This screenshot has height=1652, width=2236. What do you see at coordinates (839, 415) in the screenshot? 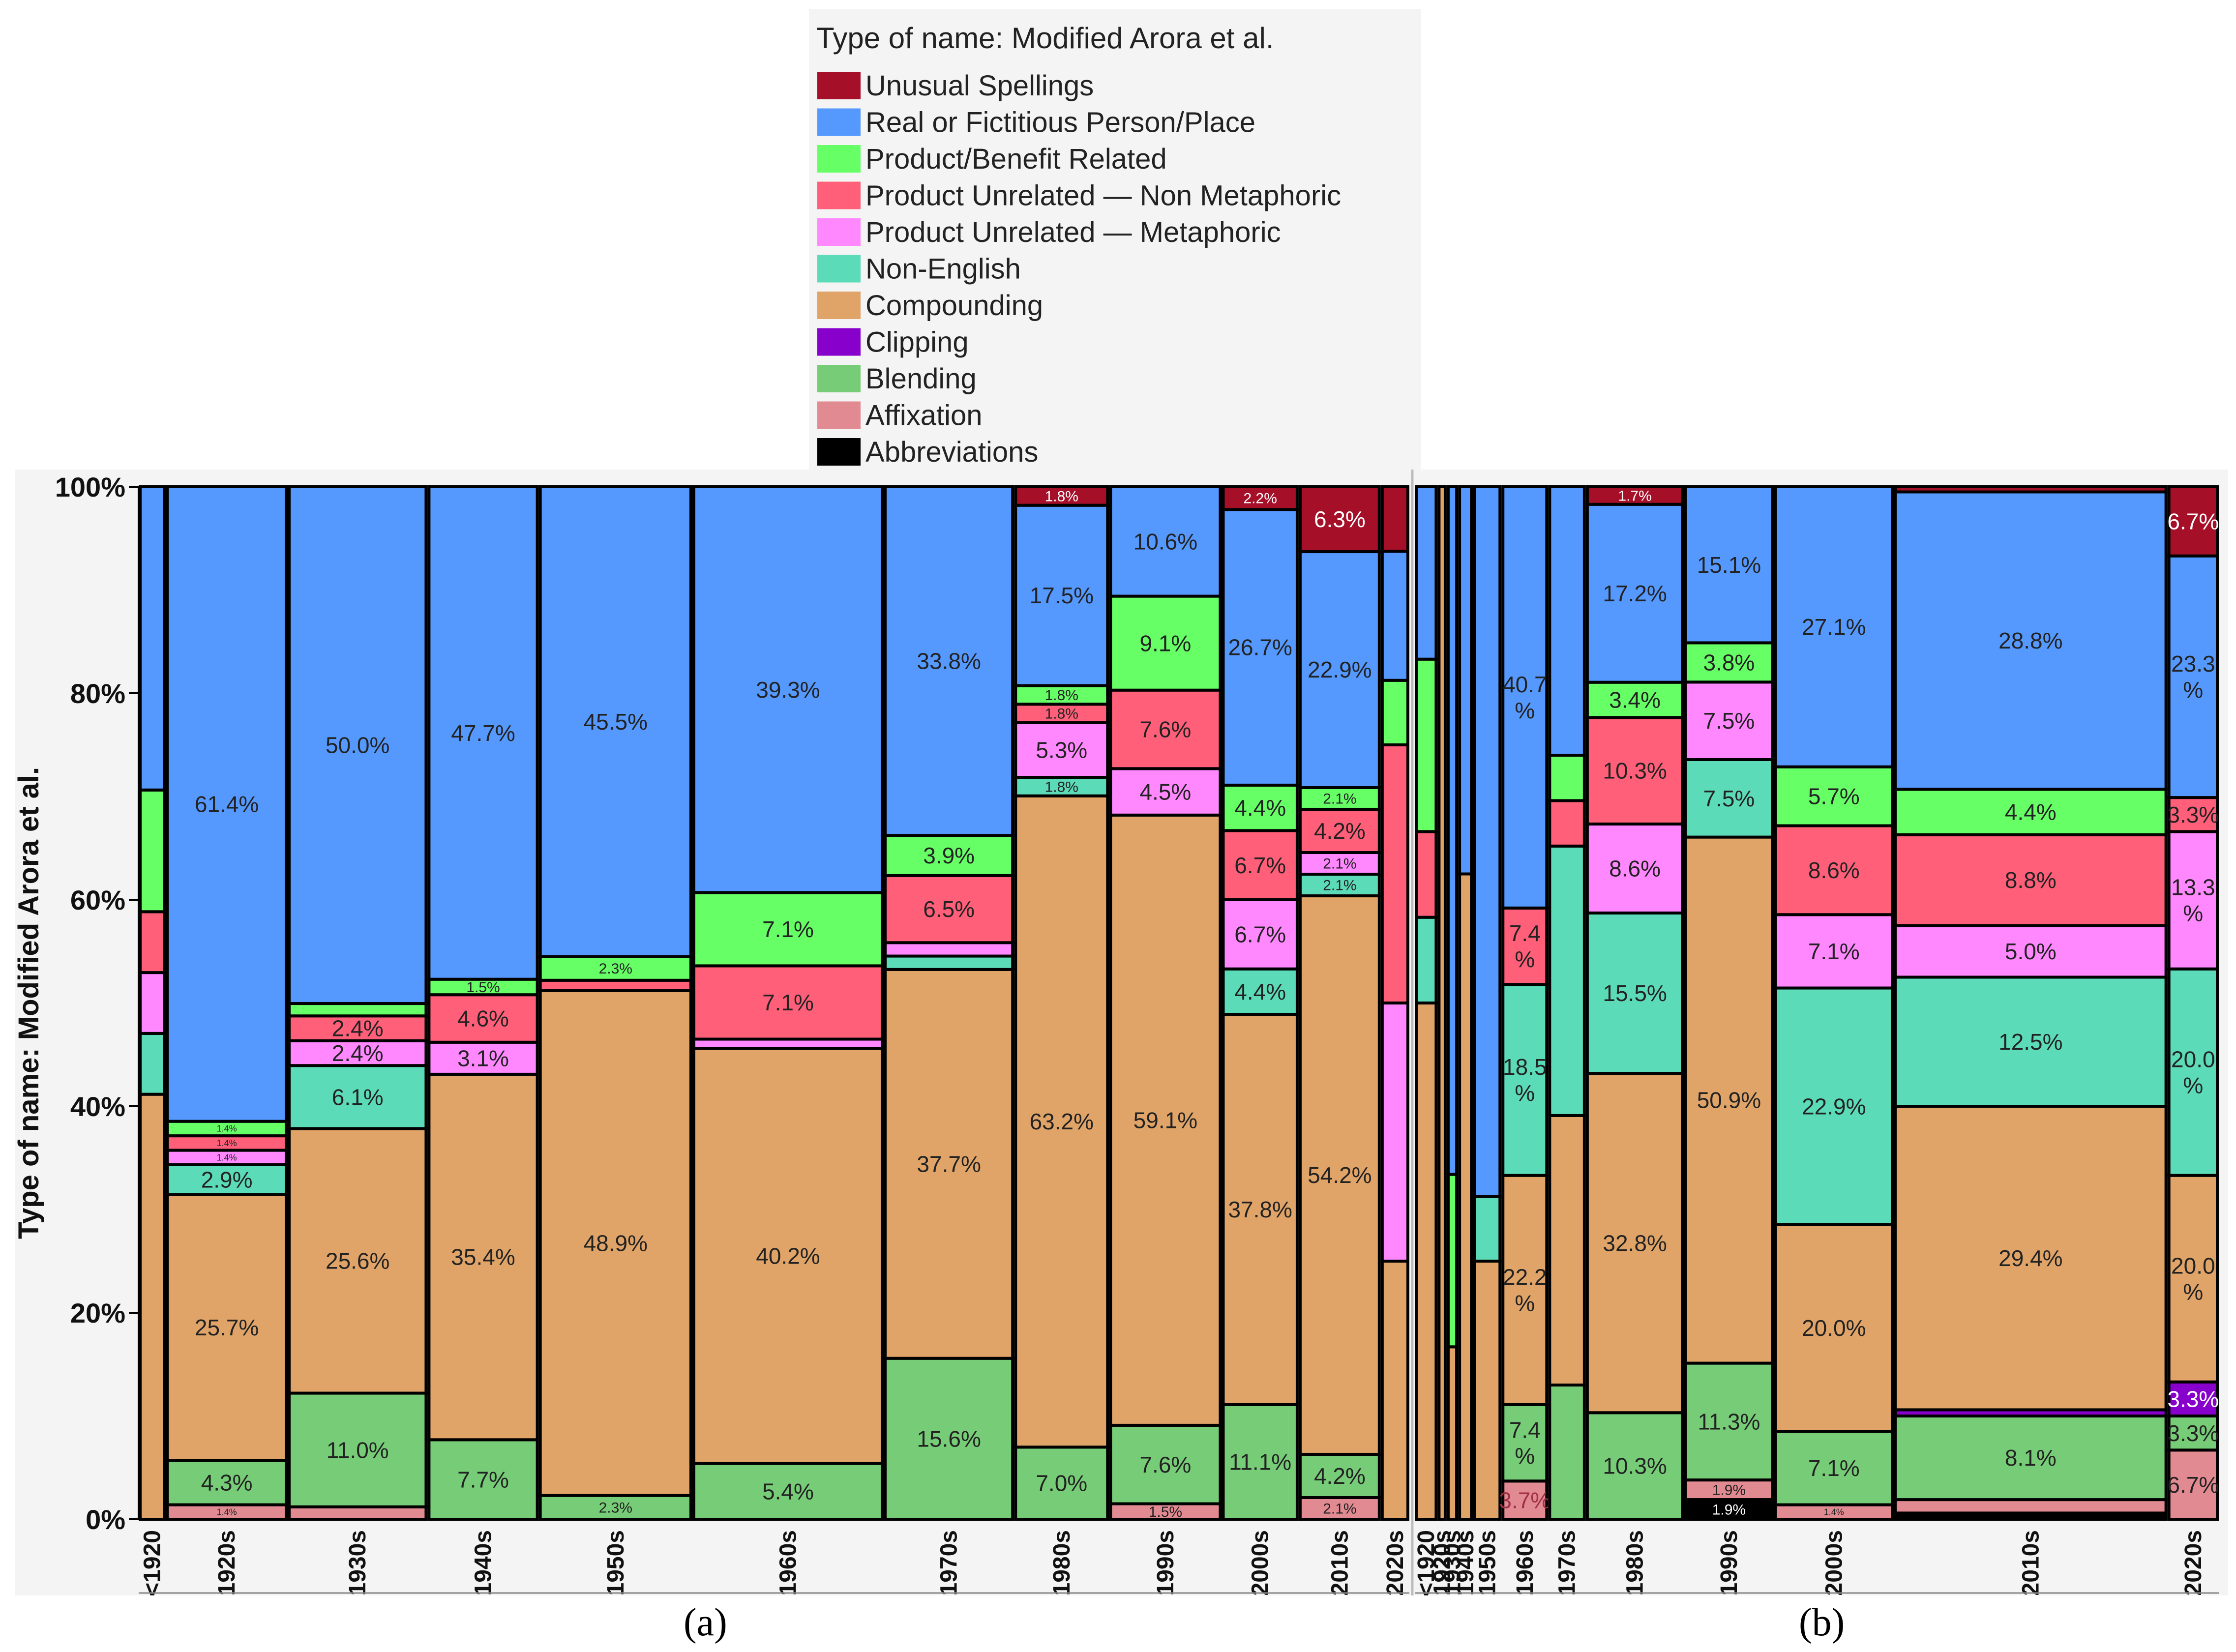
I see `legend-swatch-af` at bounding box center [839, 415].